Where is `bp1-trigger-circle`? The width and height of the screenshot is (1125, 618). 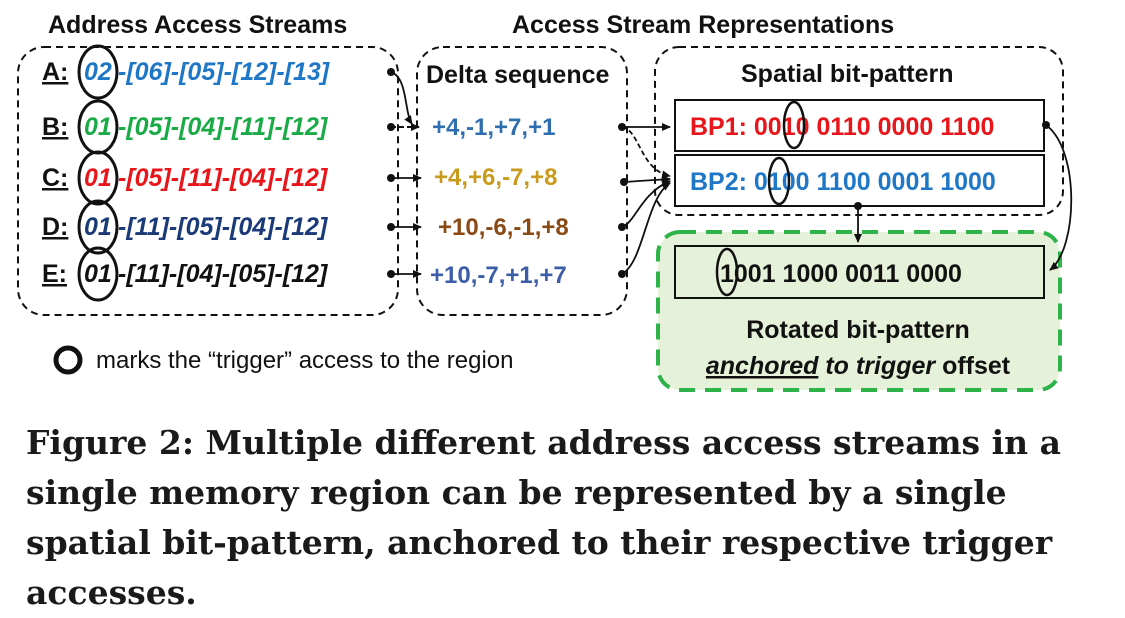
bp1-trigger-circle is located at coordinates (794, 125).